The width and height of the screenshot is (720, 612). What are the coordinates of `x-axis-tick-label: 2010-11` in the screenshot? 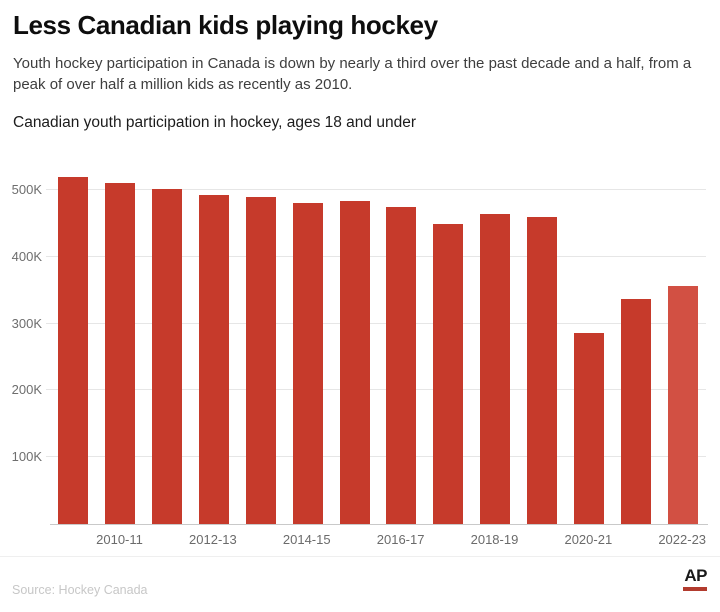 It's located at (119, 539).